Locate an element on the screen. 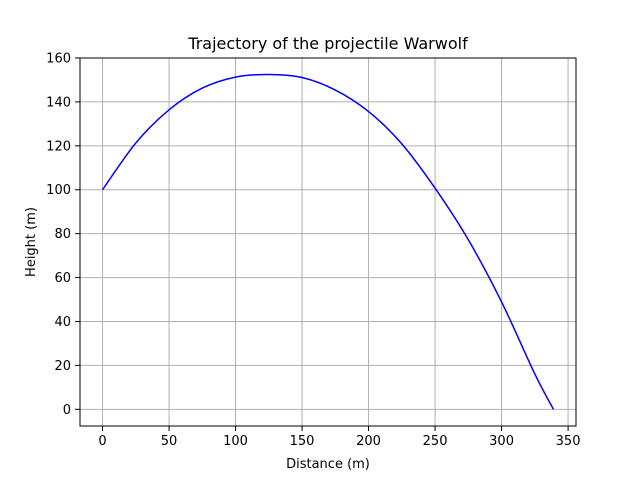  x-tick-label: 300 is located at coordinates (501, 441).